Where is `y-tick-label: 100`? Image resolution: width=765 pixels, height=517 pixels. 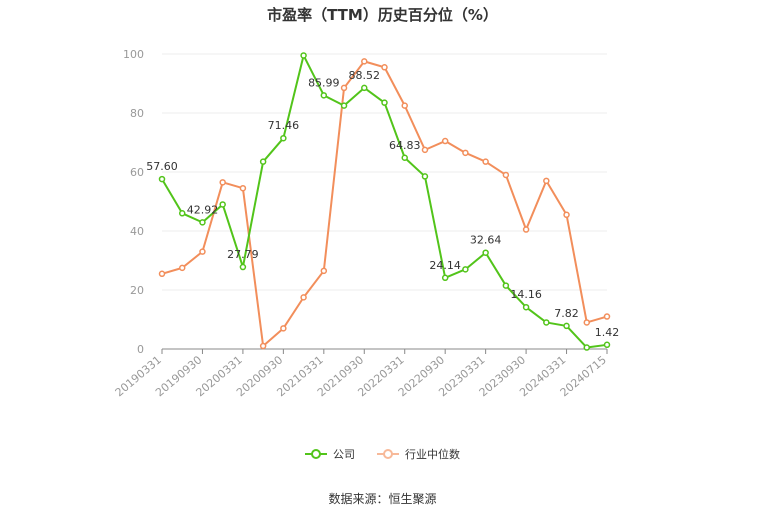 y-tick-label: 100 is located at coordinates (133, 54).